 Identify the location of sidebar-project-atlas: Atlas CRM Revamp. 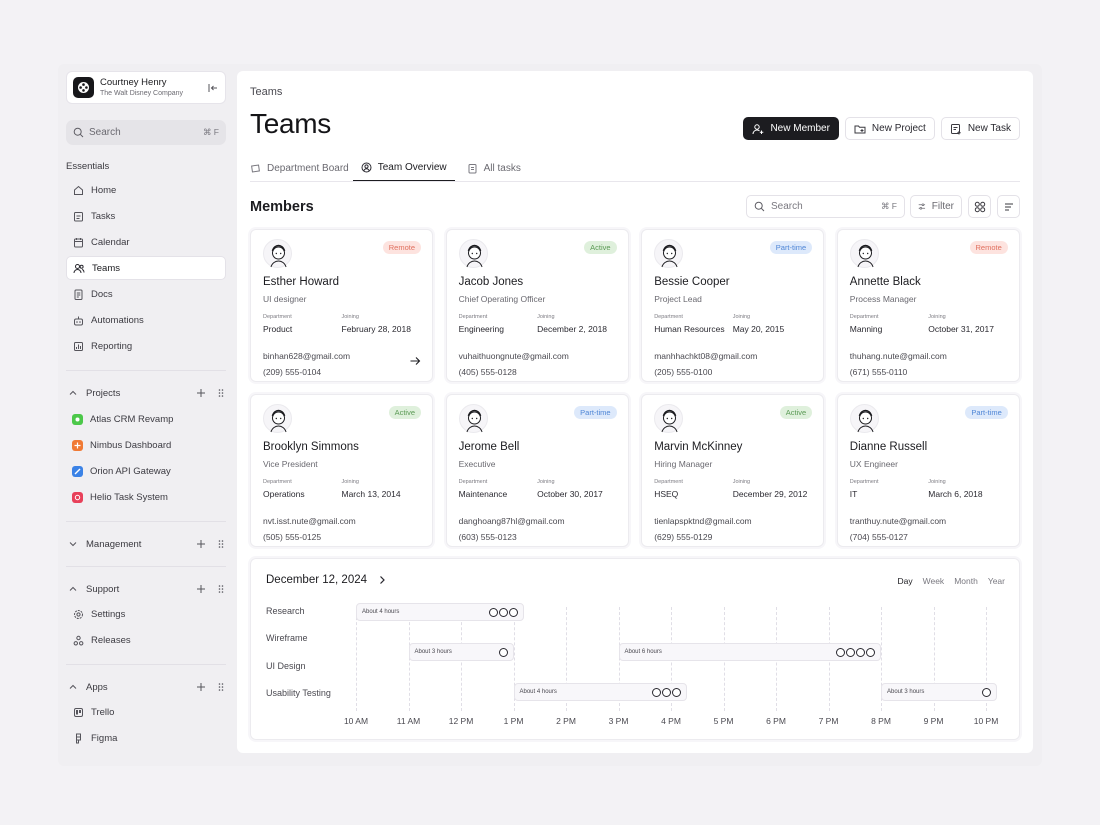
(146, 419).